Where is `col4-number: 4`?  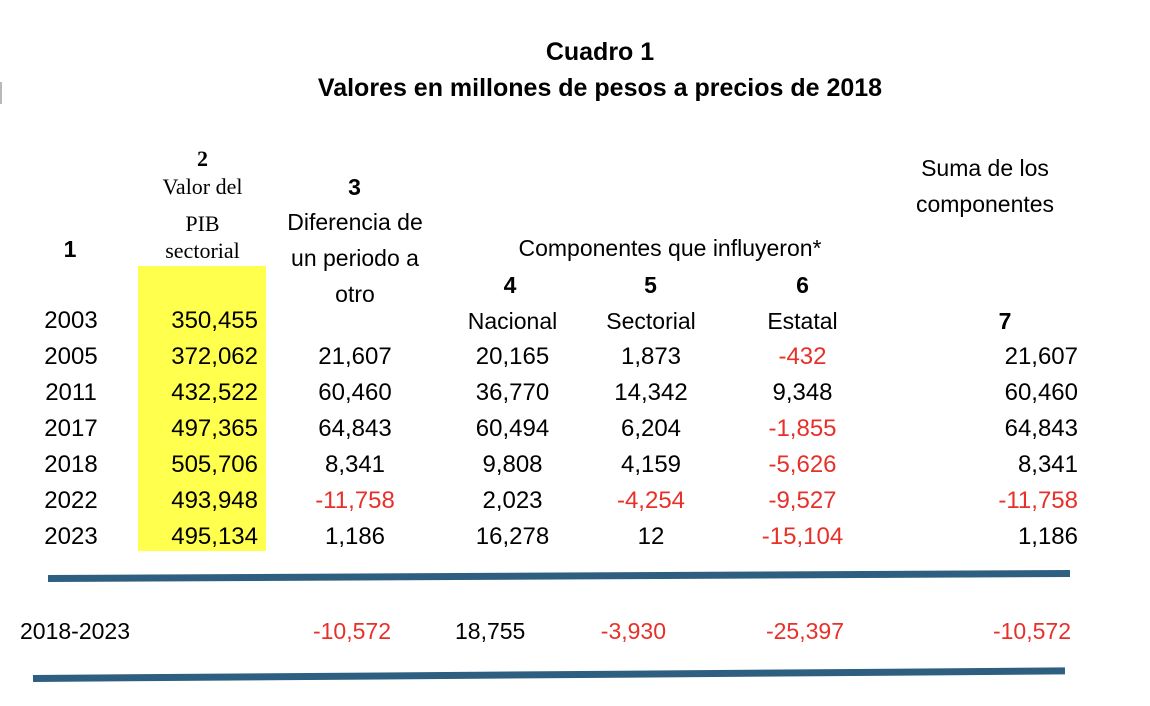
col4-number: 4 is located at coordinates (510, 285).